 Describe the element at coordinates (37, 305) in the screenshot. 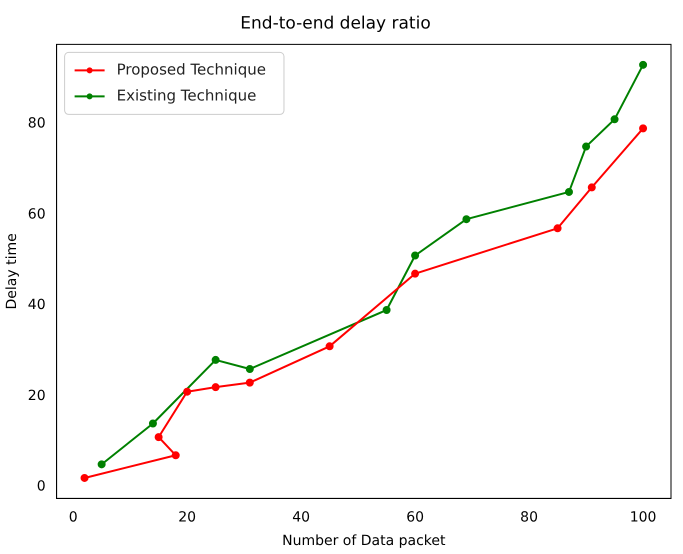

I see `y-tick-label: 40` at that location.